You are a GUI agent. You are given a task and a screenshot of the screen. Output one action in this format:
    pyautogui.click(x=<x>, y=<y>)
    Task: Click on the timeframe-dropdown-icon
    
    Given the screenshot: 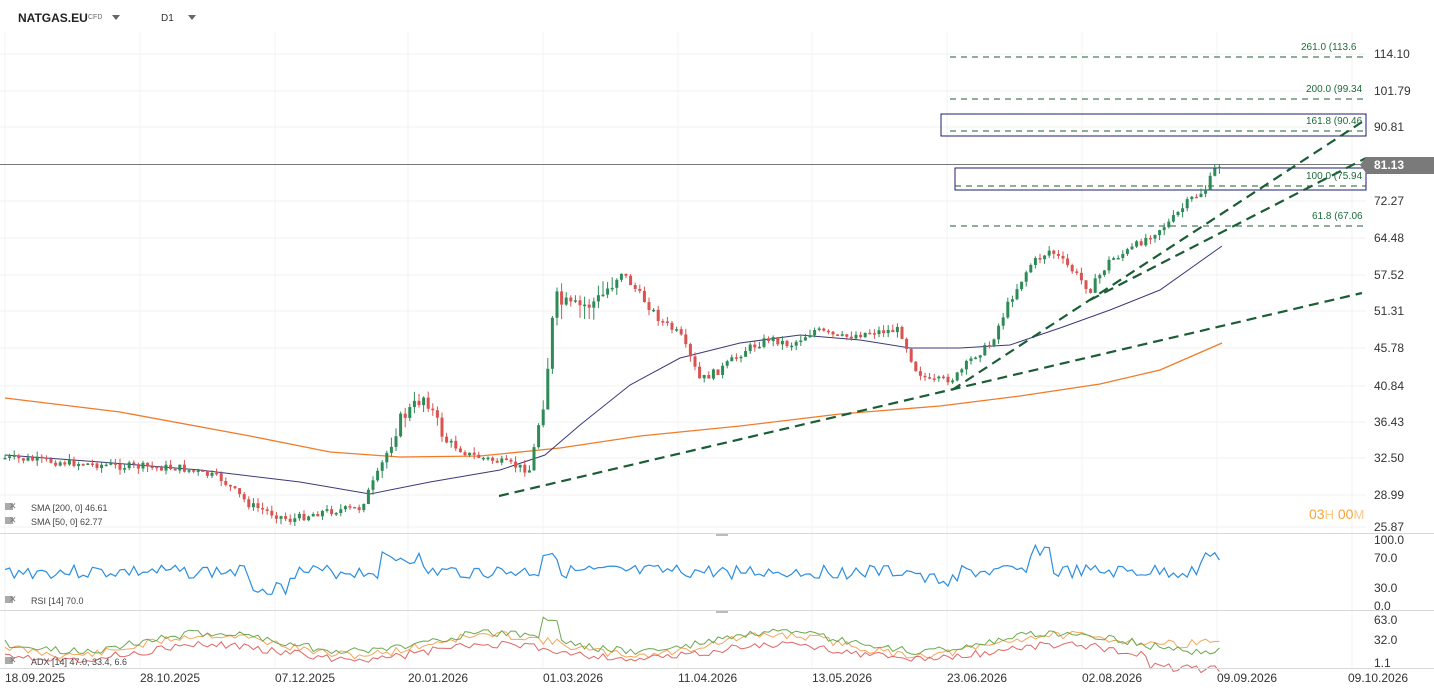 What is the action you would take?
    pyautogui.click(x=192, y=17)
    